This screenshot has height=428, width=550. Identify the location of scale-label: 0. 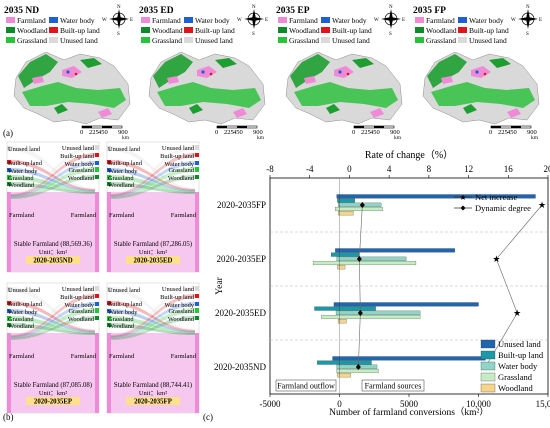
(216, 132).